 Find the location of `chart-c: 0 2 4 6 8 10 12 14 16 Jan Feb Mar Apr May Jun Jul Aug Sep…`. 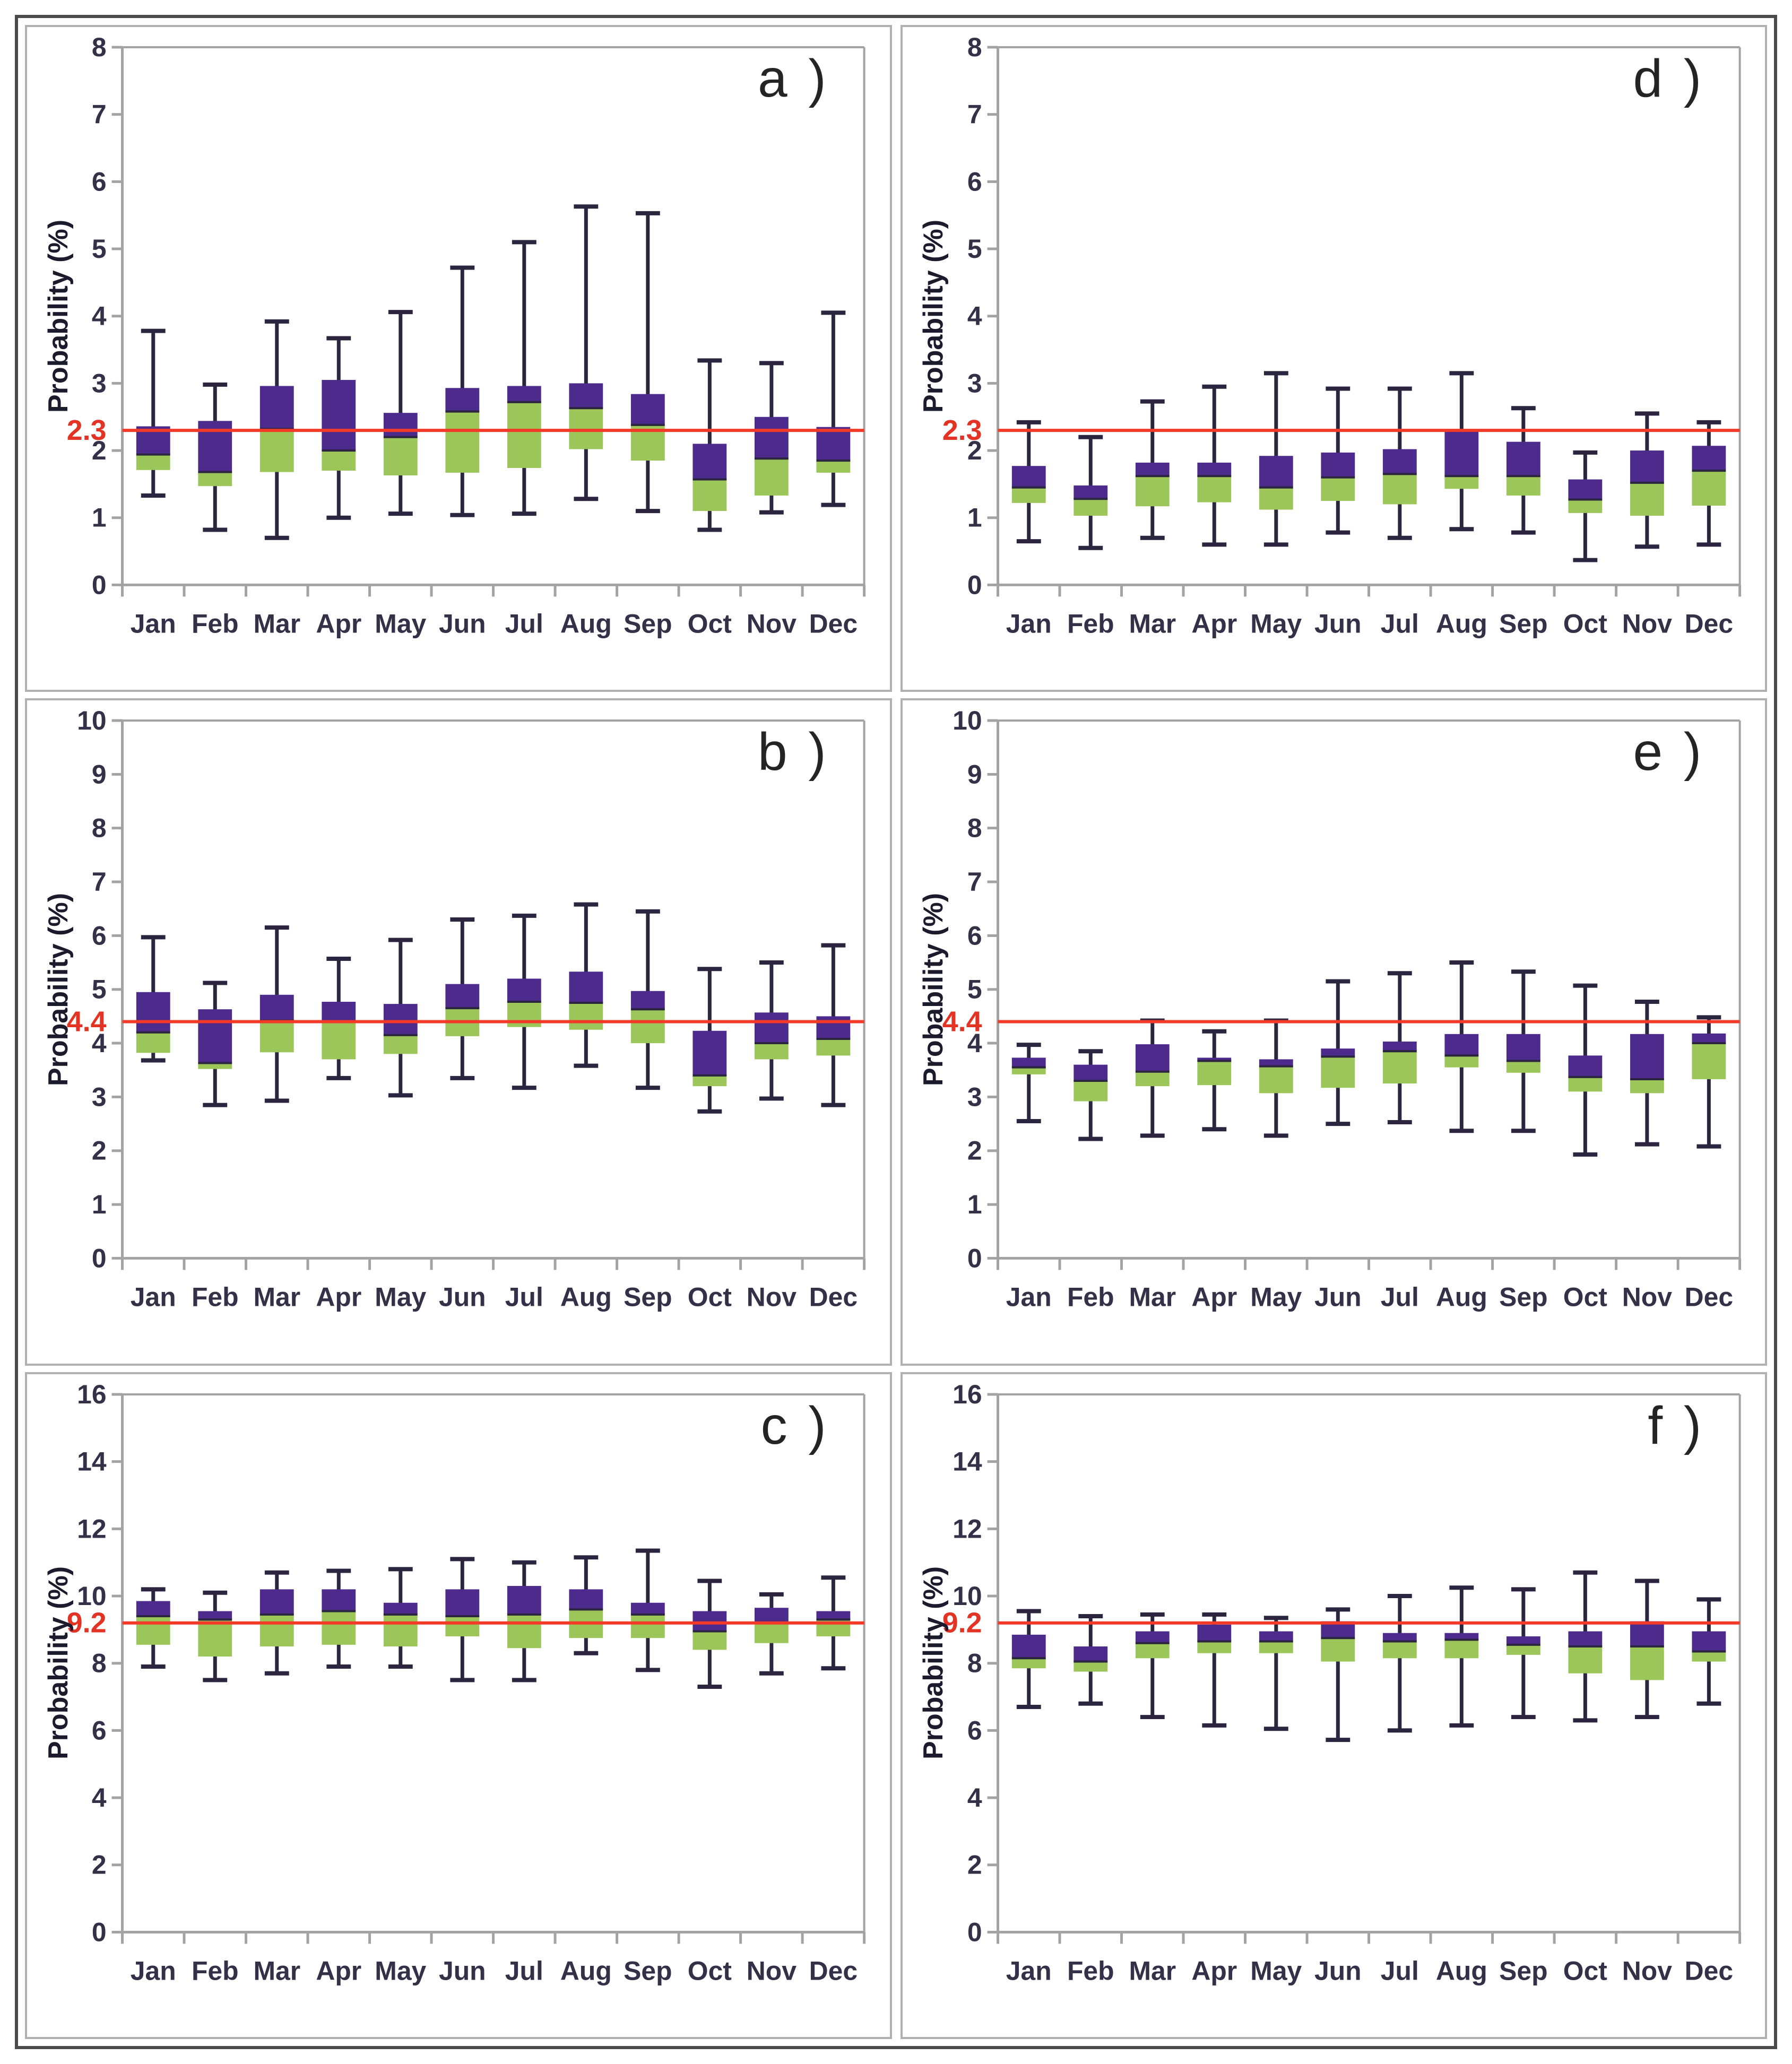

chart-c: 0 2 4 6 8 10 12 14 16 Jan Feb Mar Apr May Jun Jul Aug Sep… is located at coordinates (466, 1682).